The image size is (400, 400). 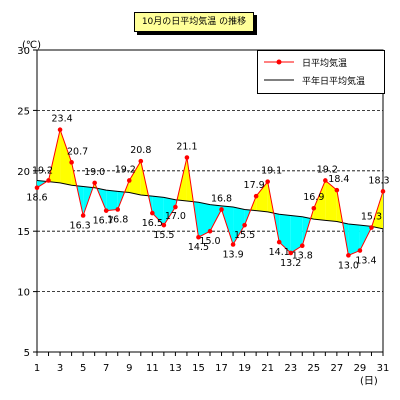 What do you see at coordinates (290, 263) in the screenshot?
I see `data-label: 13.2` at bounding box center [290, 263].